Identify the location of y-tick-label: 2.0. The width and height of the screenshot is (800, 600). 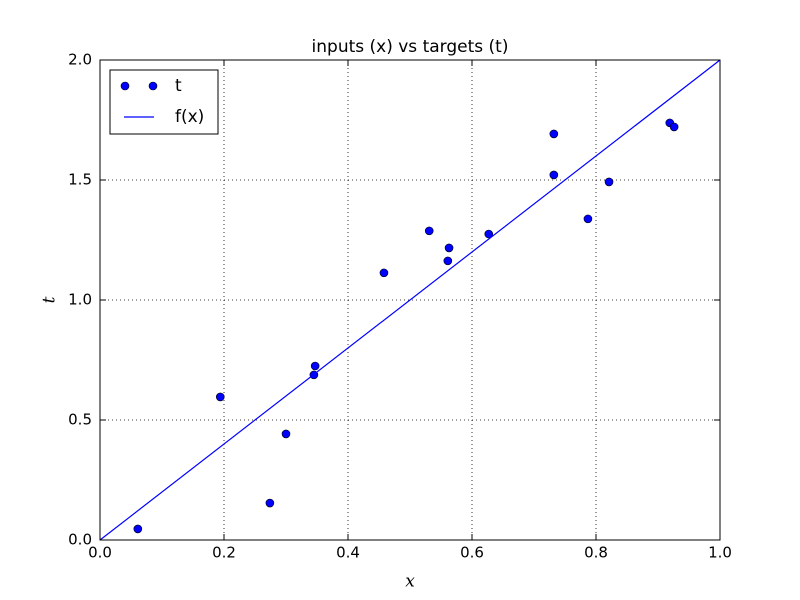
(80, 60).